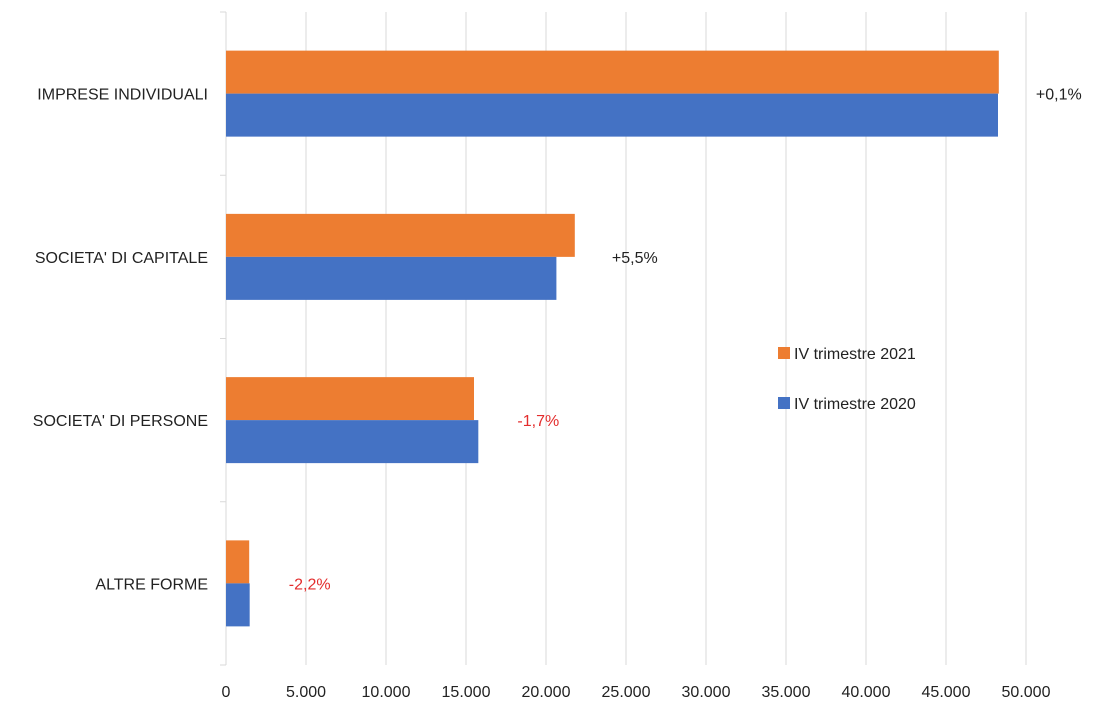  I want to click on x-tick-label-3: 15.000, so click(466, 692).